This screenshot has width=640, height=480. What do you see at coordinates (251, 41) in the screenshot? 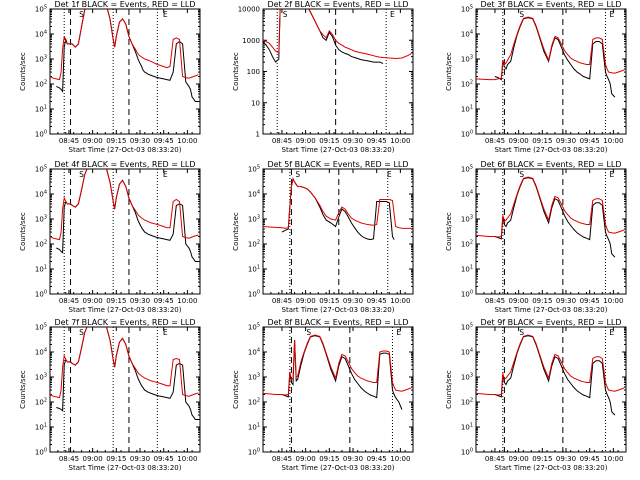
I see `y-tick-label: 1000` at bounding box center [251, 41].